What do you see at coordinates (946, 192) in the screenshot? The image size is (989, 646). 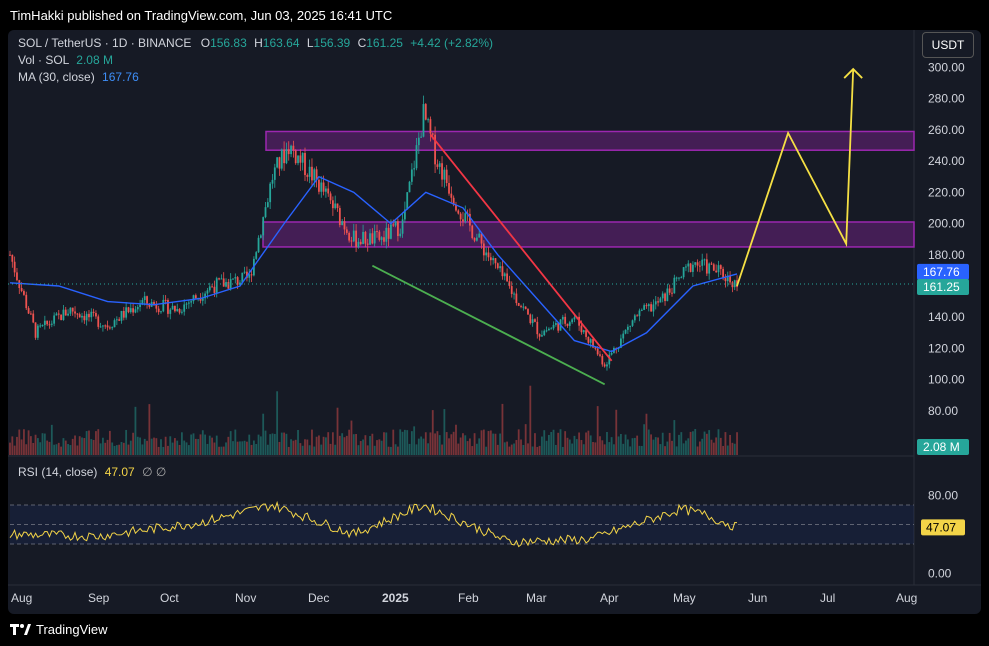 I see `price-tick-label: 220.00` at bounding box center [946, 192].